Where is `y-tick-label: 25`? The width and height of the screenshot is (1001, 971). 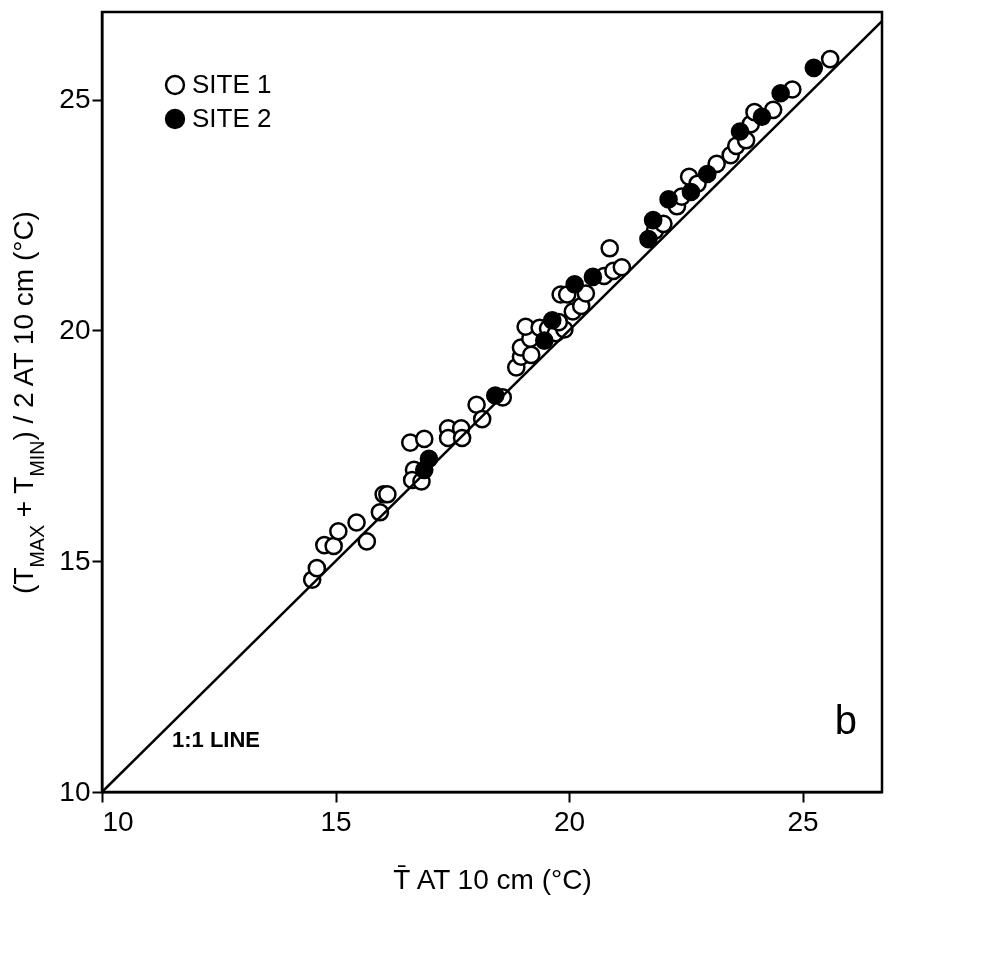 y-tick-label: 25 is located at coordinates (75, 99).